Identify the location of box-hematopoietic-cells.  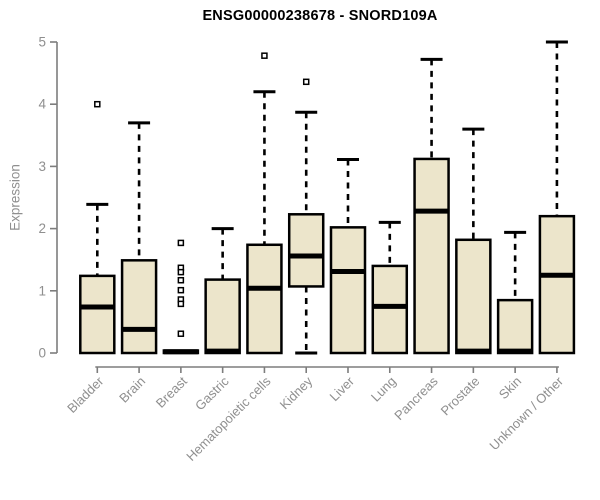
(264, 299).